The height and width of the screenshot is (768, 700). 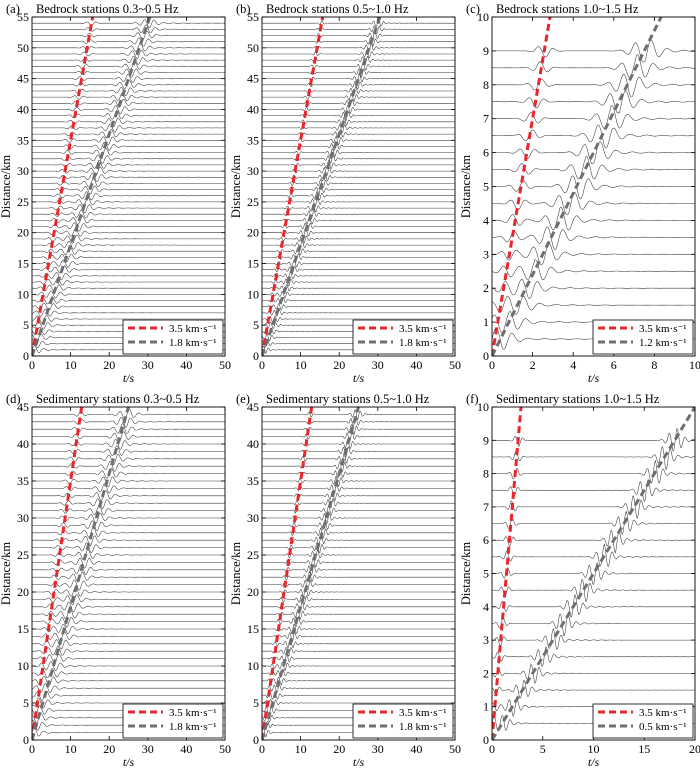 I want to click on plot-area, so click(x=358, y=573).